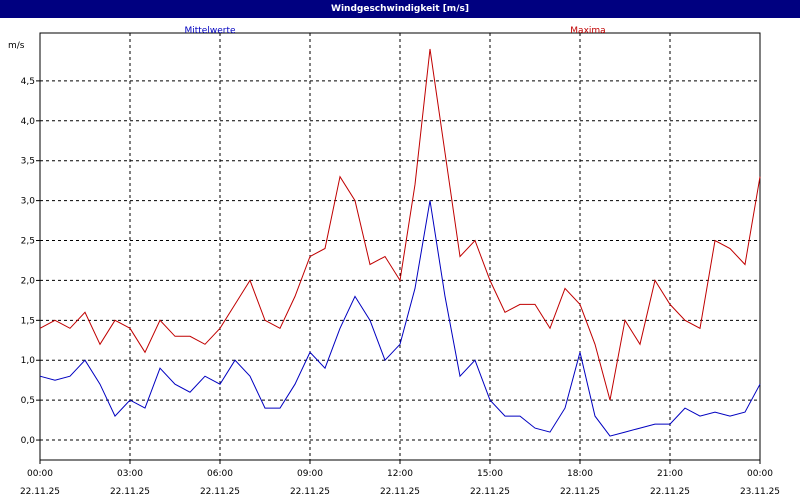 The width and height of the screenshot is (800, 500). I want to click on chart-title: Windgeschwindigkeit [m/s], so click(400, 9).